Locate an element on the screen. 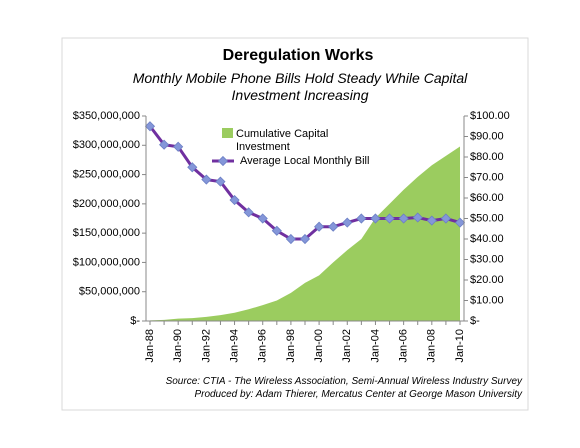  x-tick-label: Jan-08 is located at coordinates (432, 346).